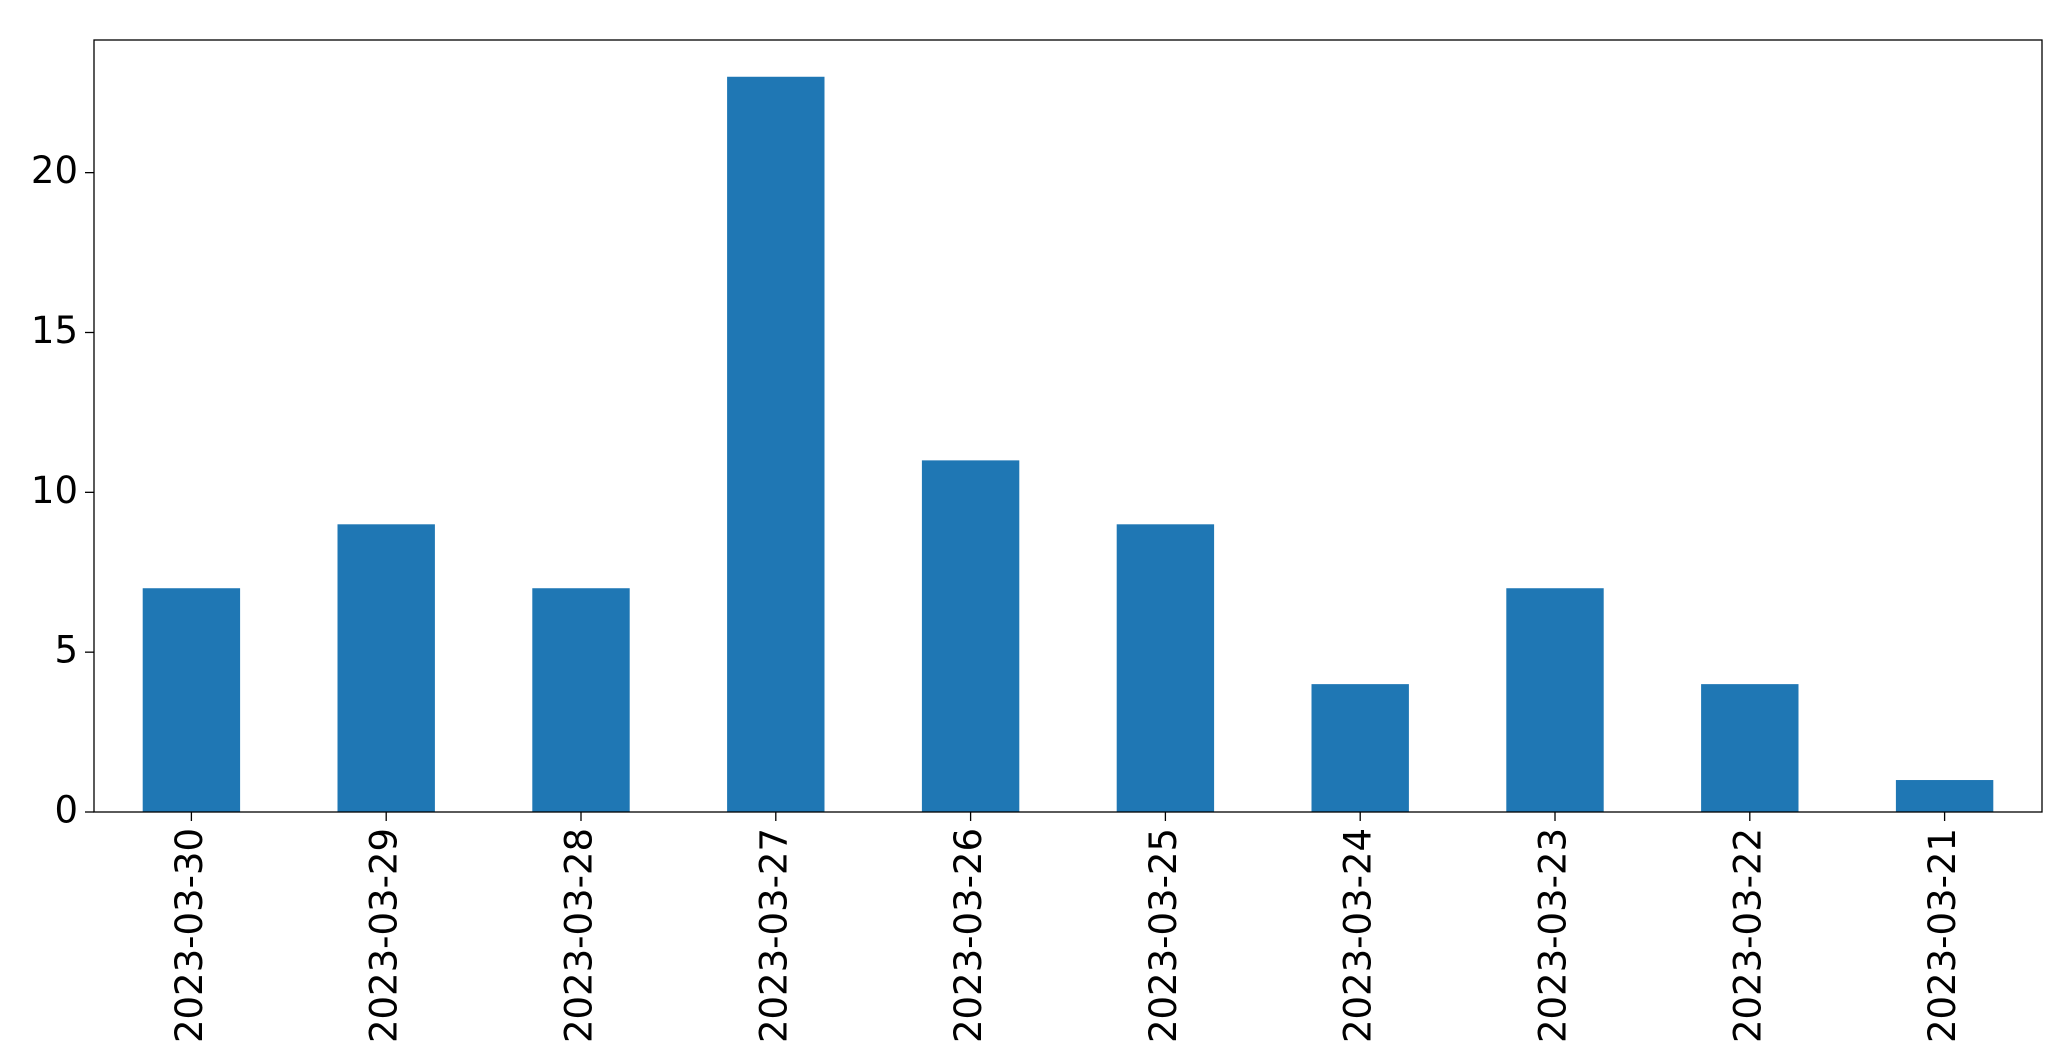  I want to click on y-tick-label: 0, so click(66, 810).